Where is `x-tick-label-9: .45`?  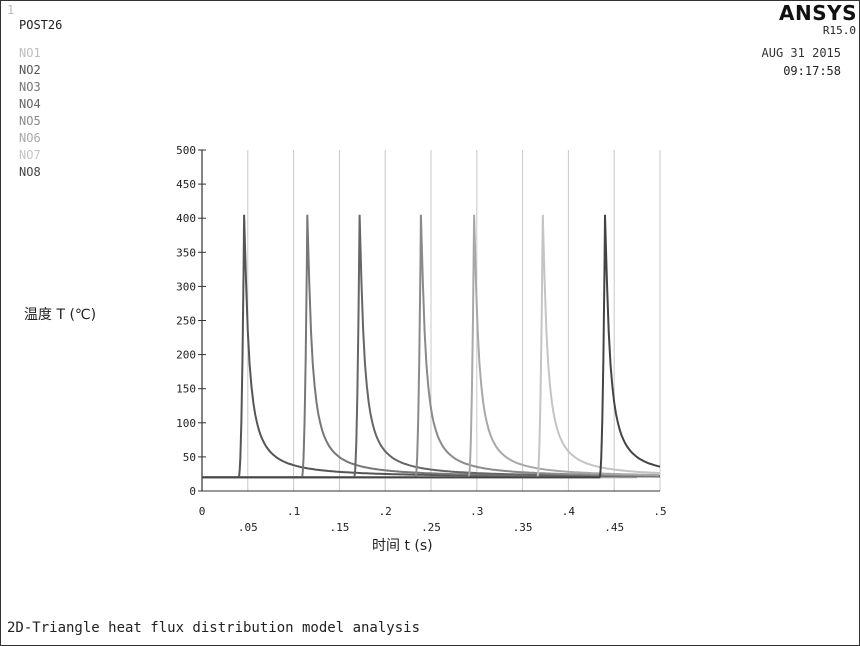 x-tick-label-9: .45 is located at coordinates (614, 527).